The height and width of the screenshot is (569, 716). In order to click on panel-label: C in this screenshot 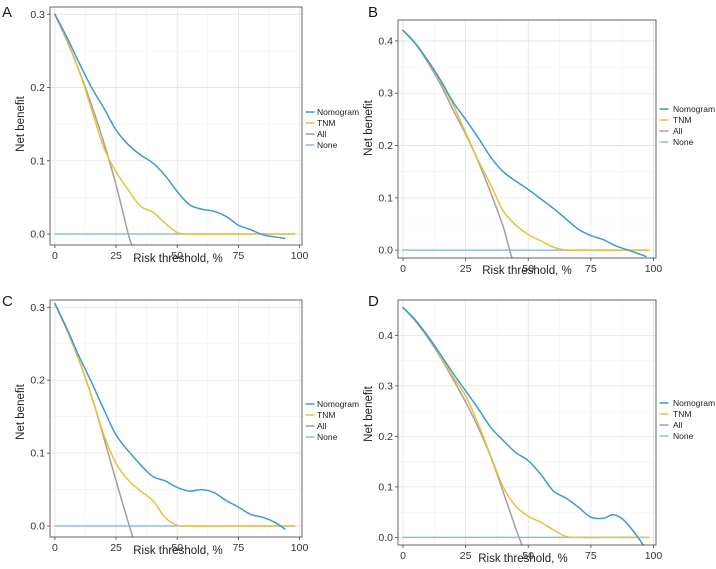, I will do `click(7, 301)`.